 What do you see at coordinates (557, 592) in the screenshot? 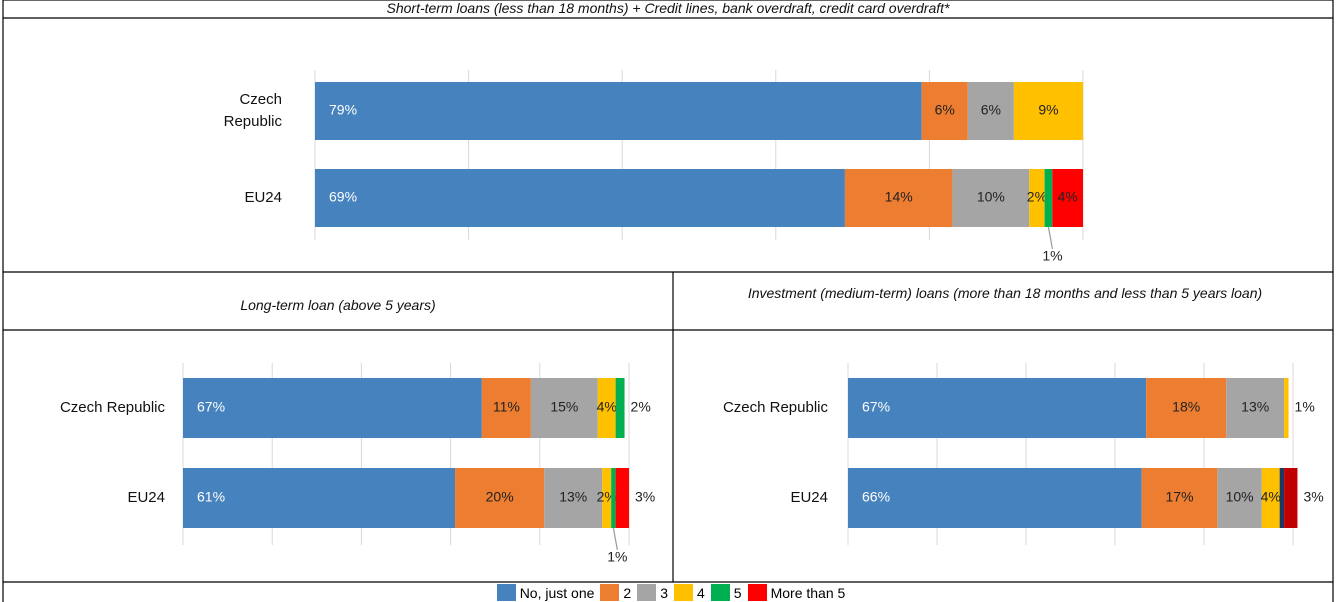
I see `legend-label: No, just one` at bounding box center [557, 592].